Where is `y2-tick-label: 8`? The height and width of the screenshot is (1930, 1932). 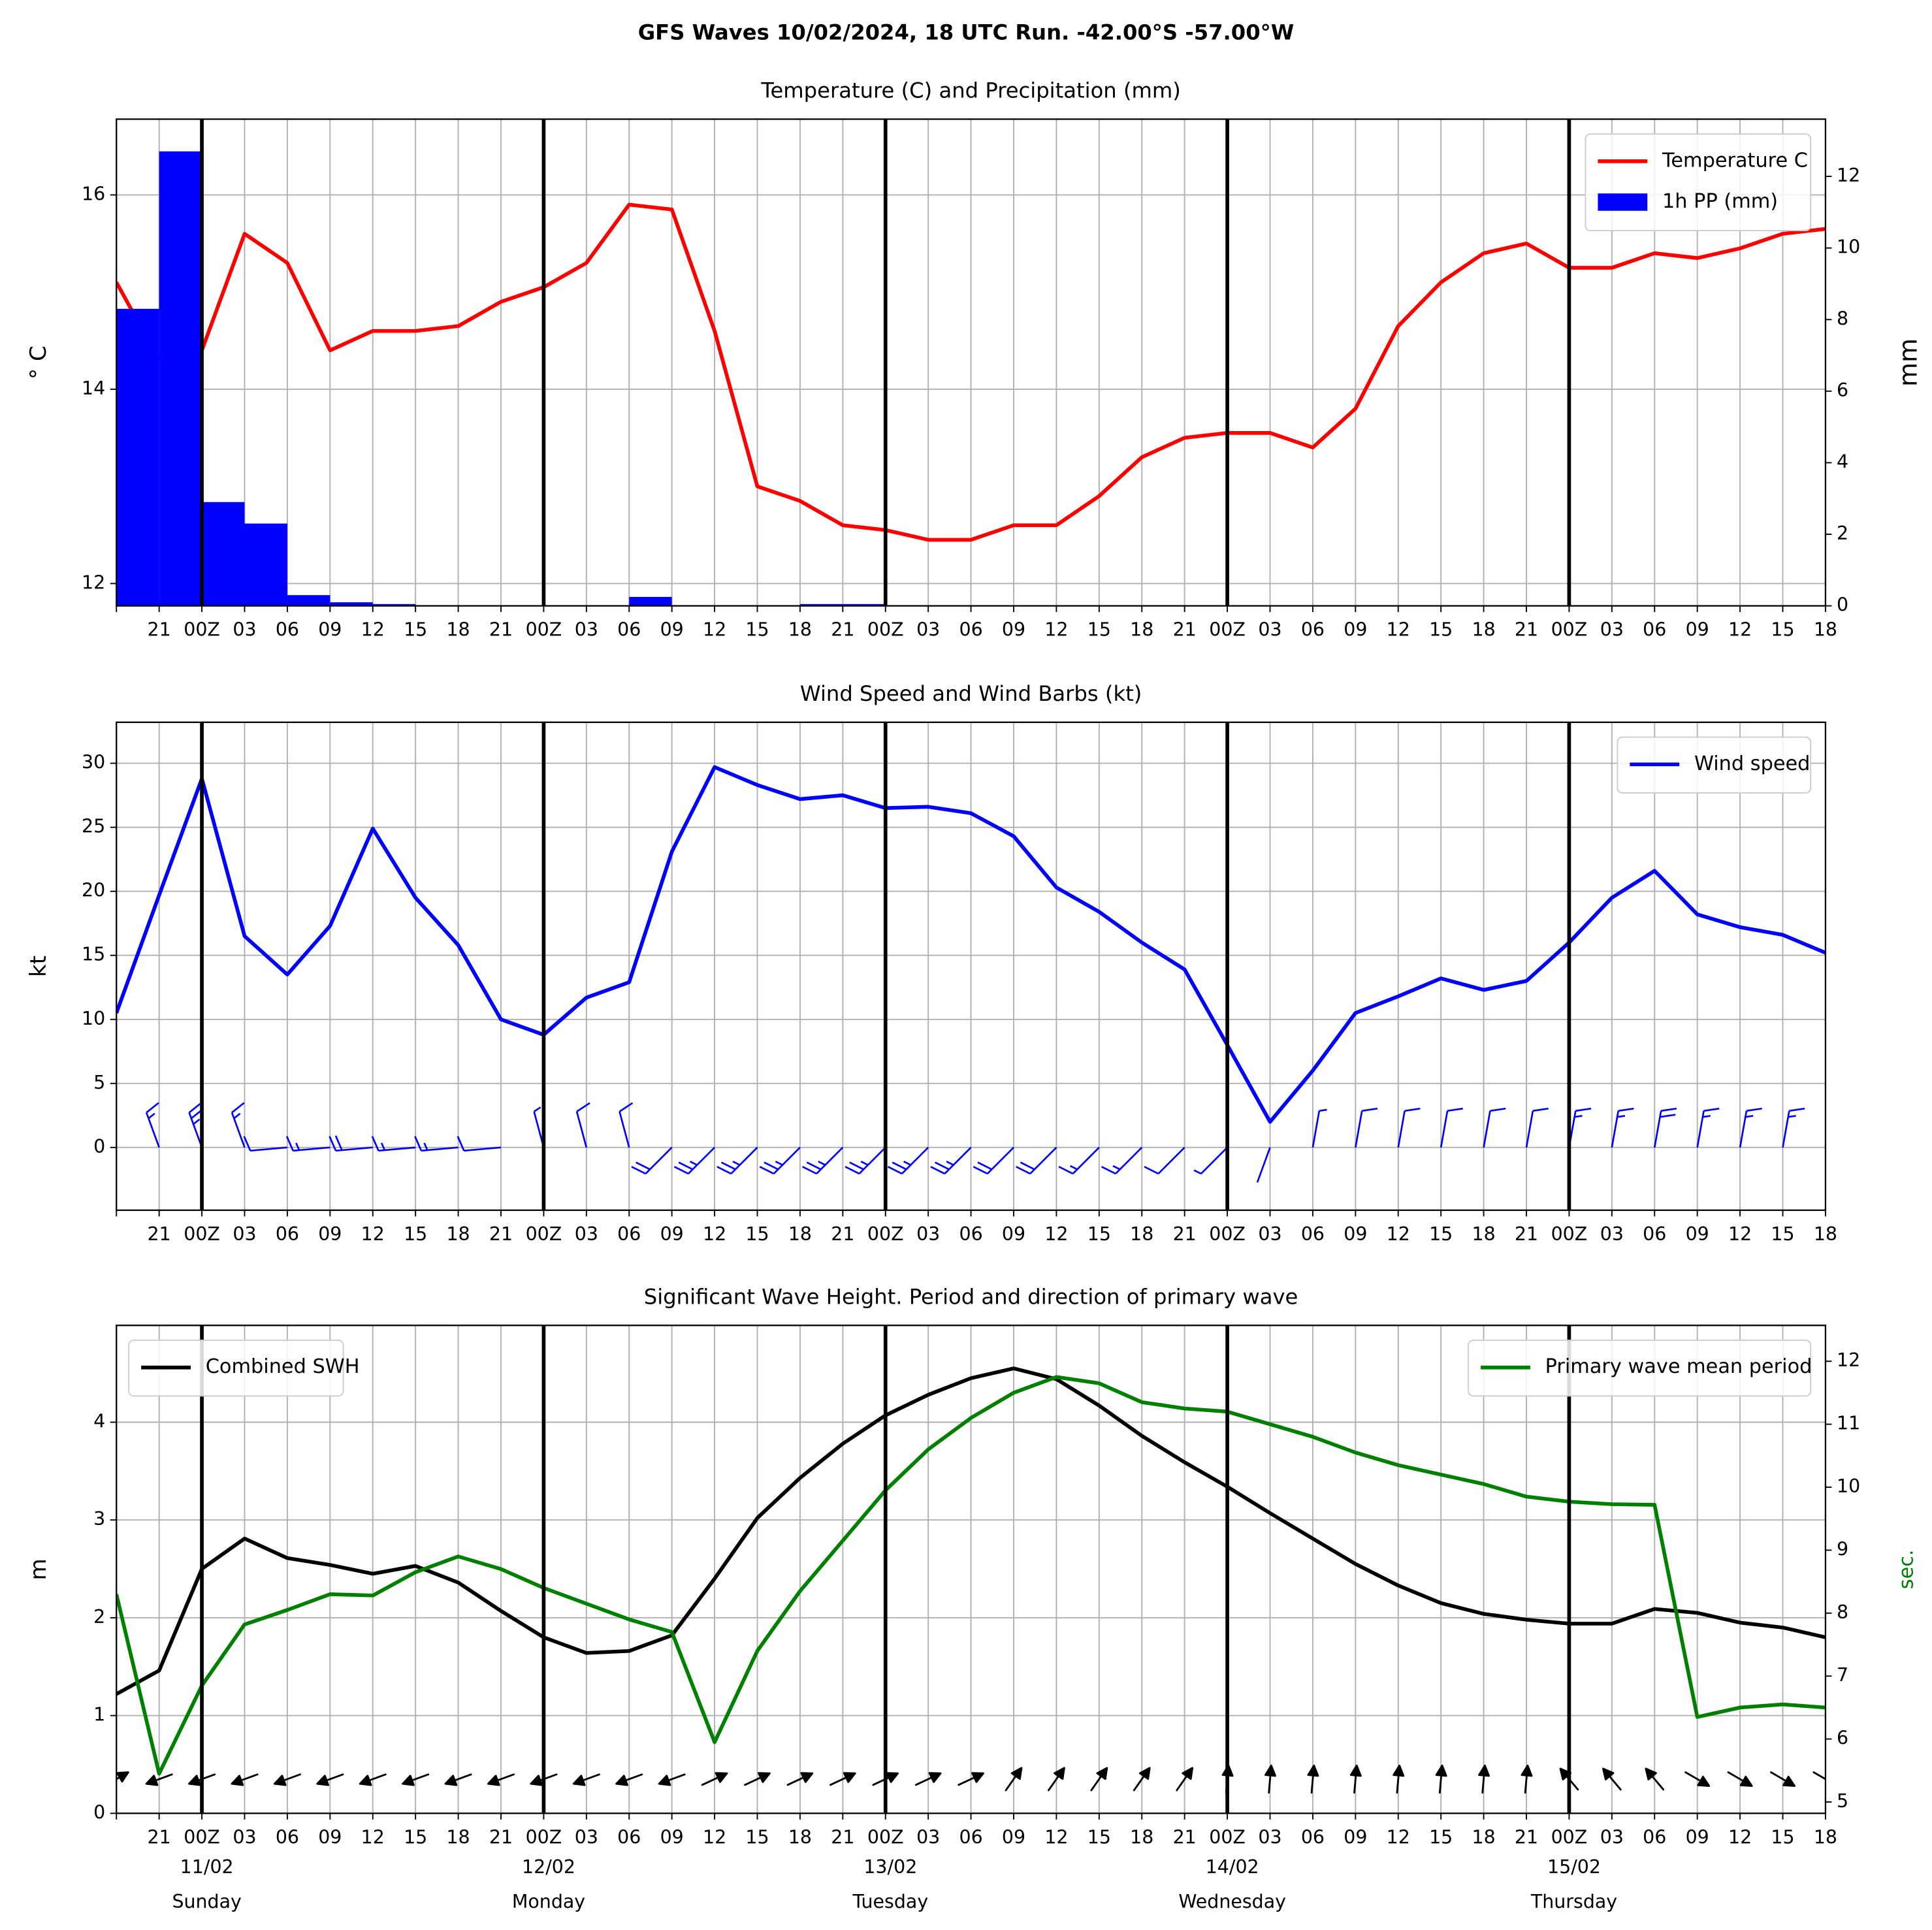
y2-tick-label: 8 is located at coordinates (1842, 1612).